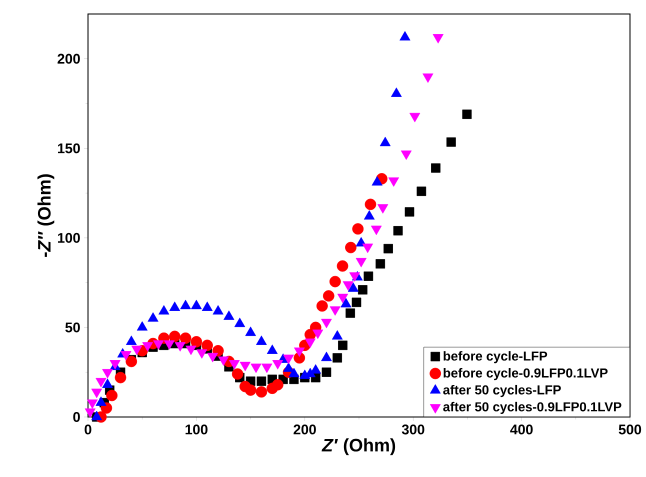 The height and width of the screenshot is (477, 646). I want to click on y-tick-label: 200, so click(69, 59).